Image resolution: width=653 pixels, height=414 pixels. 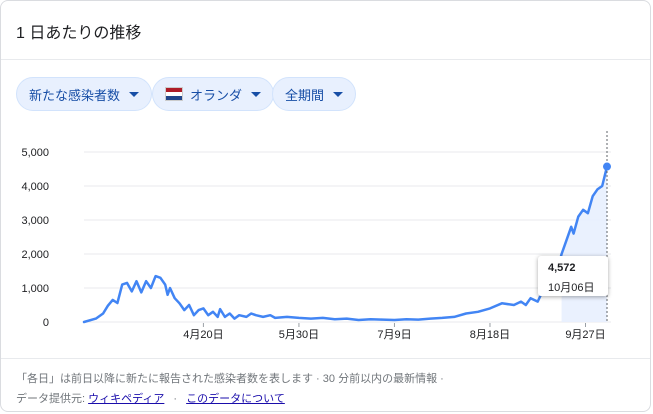 I want to click on chart-tooltip: 4,572 10月06日, so click(x=573, y=276).